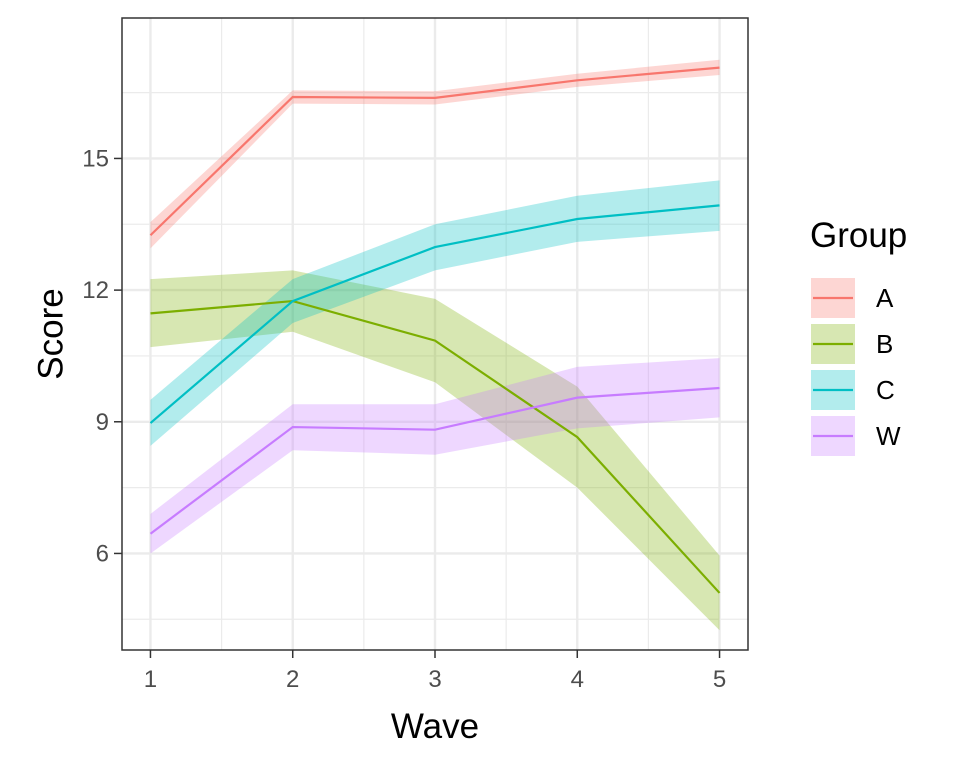 The height and width of the screenshot is (768, 960). Describe the element at coordinates (577, 679) in the screenshot. I see `x-tick-label: 4` at that location.